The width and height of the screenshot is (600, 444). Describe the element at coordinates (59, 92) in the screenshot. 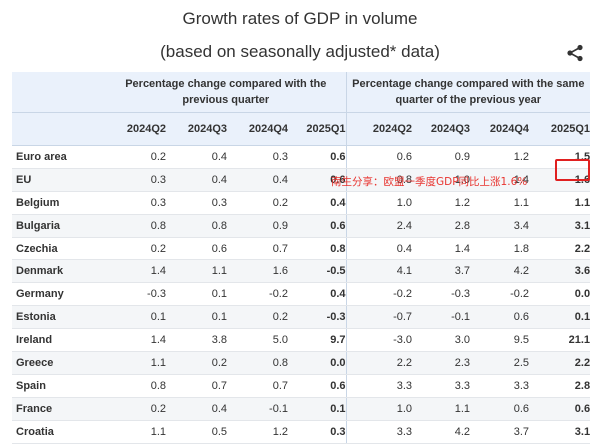

I see `corner-cell` at that location.